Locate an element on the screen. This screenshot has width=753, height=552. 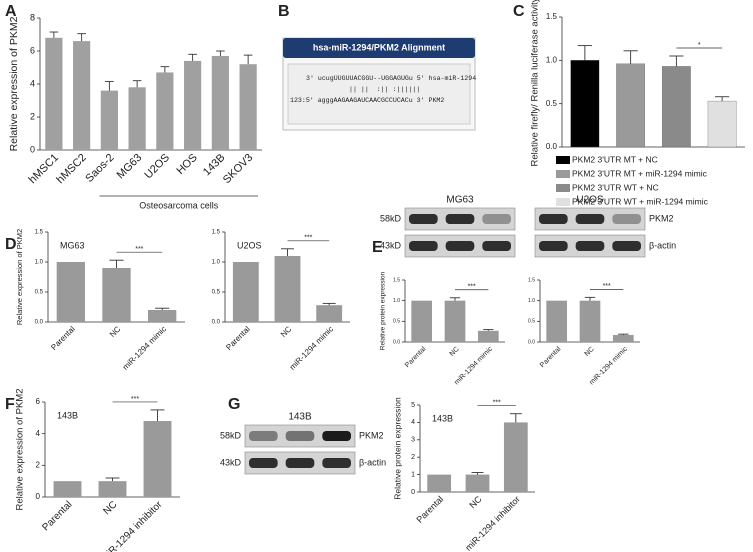
x-tick-label: HOS is located at coordinates (186, 164).